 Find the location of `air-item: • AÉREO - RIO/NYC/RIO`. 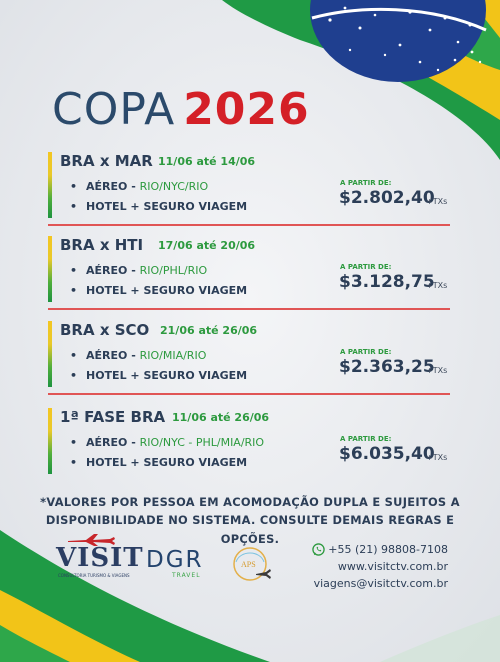

air-item: • AÉREO - RIO/NYC/RIO is located at coordinates (139, 186).